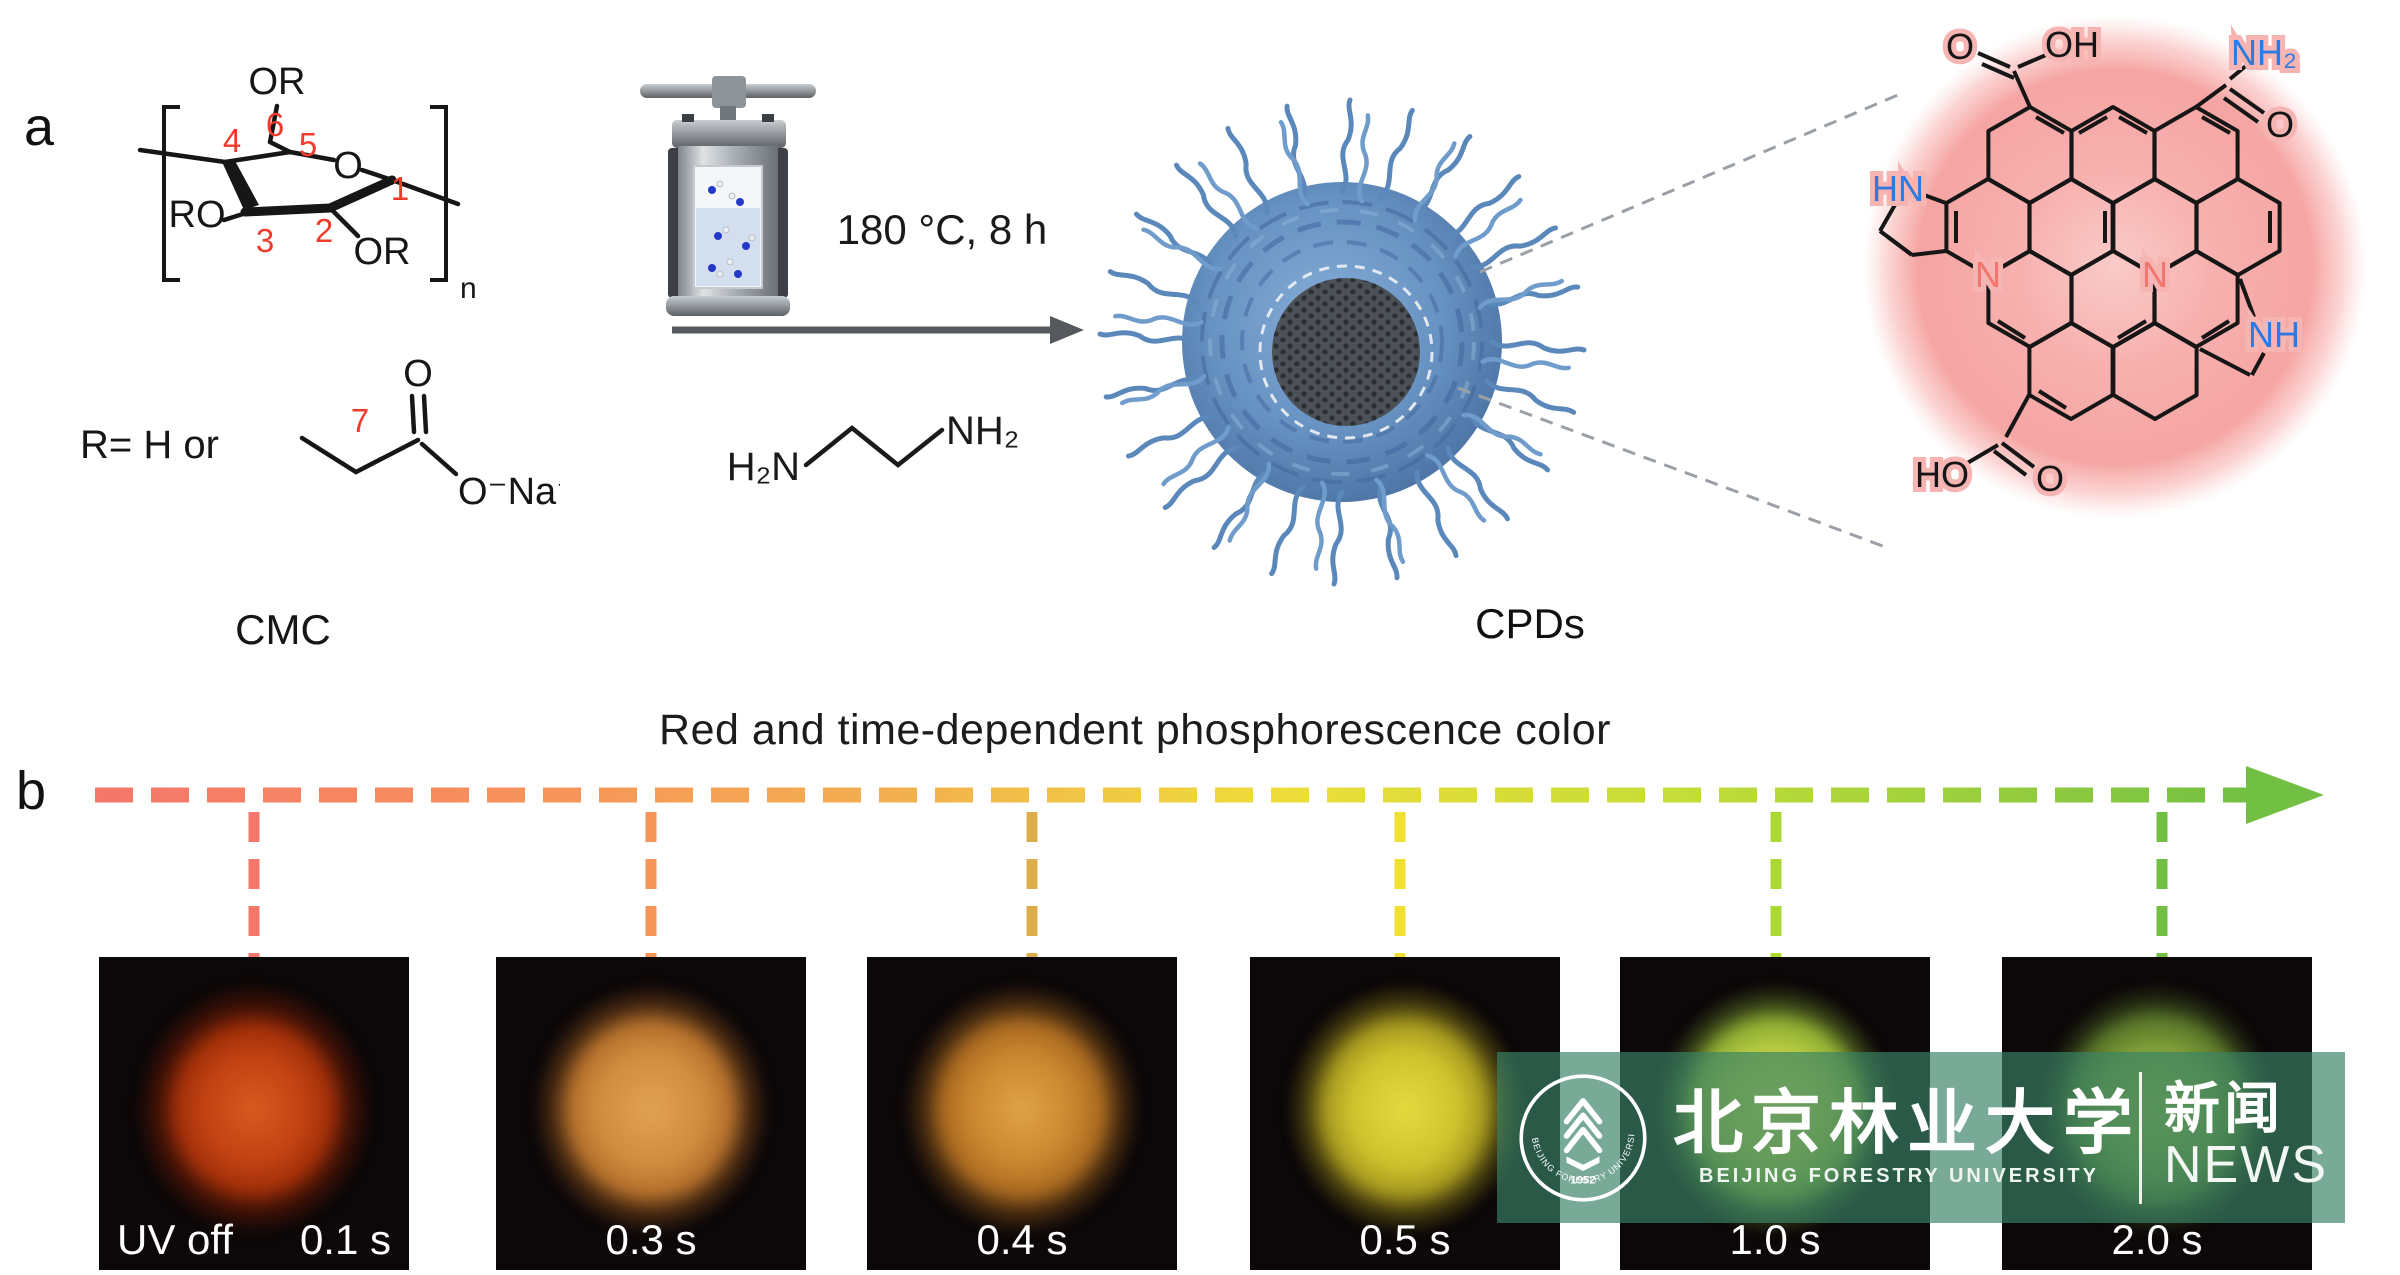 Image resolution: width=2400 pixels, height=1275 pixels. What do you see at coordinates (277, 82) in the screenshot?
I see `cmc-or-top-label: OR` at bounding box center [277, 82].